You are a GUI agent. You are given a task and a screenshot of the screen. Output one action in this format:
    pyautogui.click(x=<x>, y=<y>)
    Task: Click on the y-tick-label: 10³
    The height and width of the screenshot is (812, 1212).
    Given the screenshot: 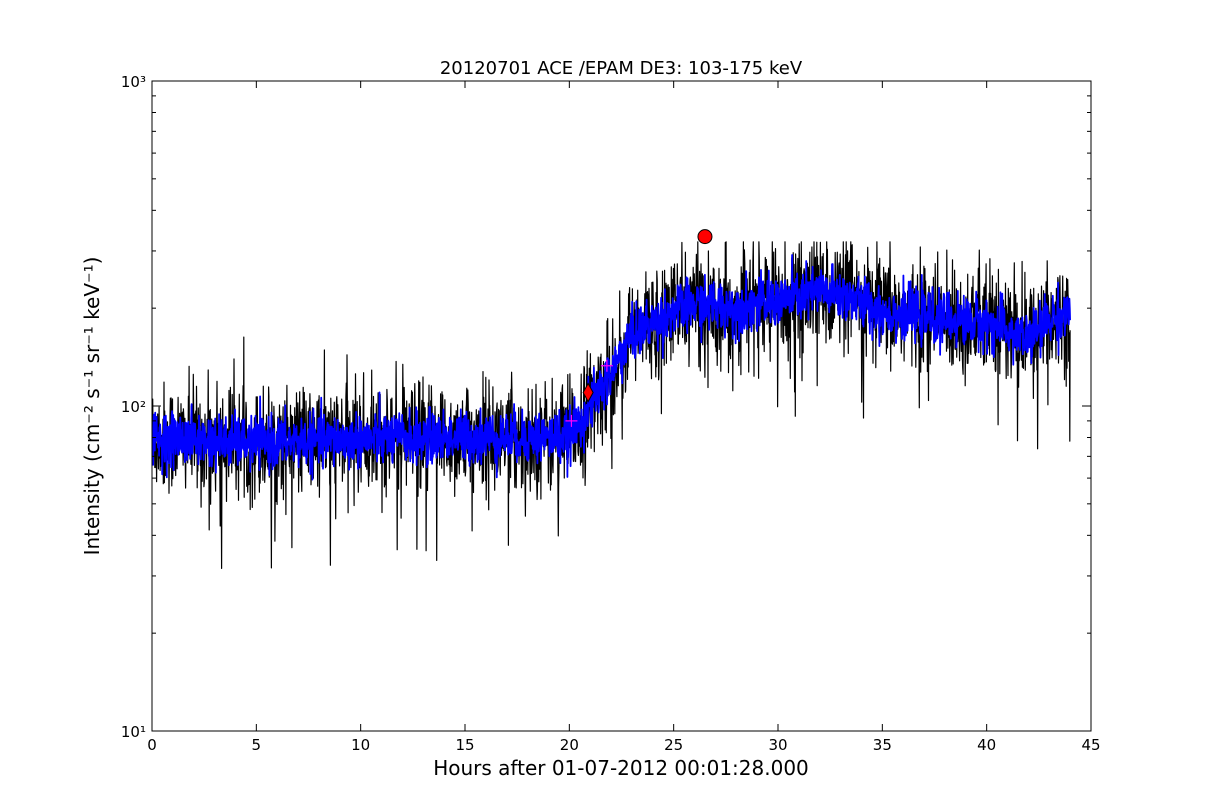 What is the action you would take?
    pyautogui.click(x=133, y=82)
    